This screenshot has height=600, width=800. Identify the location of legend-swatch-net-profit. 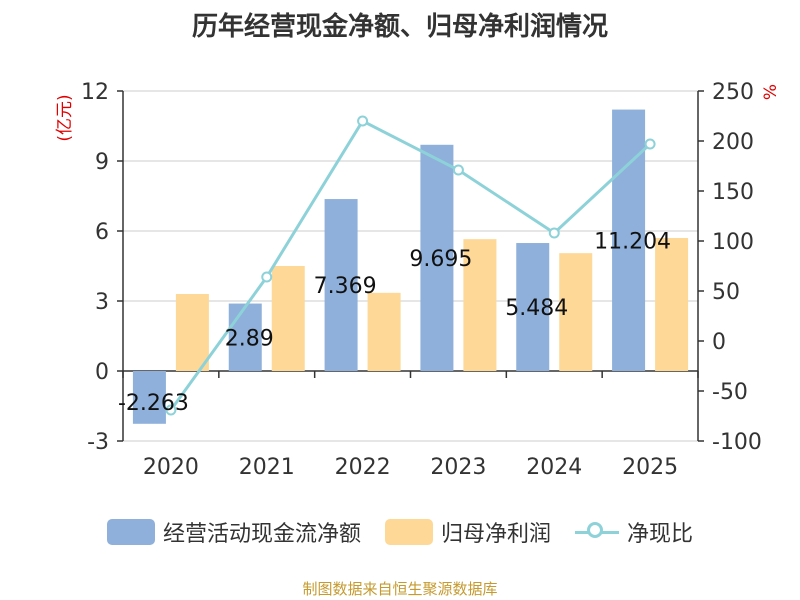
(408, 532).